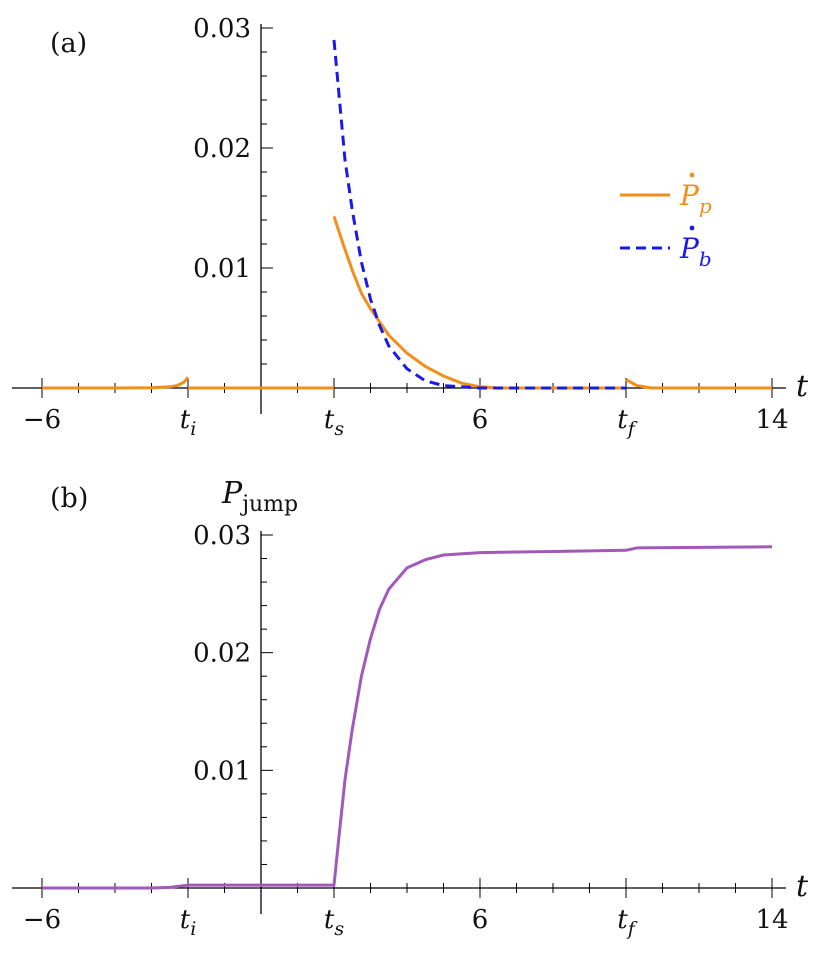 The height and width of the screenshot is (958, 832). Describe the element at coordinates (695, 198) in the screenshot. I see `legend-label-p: Pp` at that location.